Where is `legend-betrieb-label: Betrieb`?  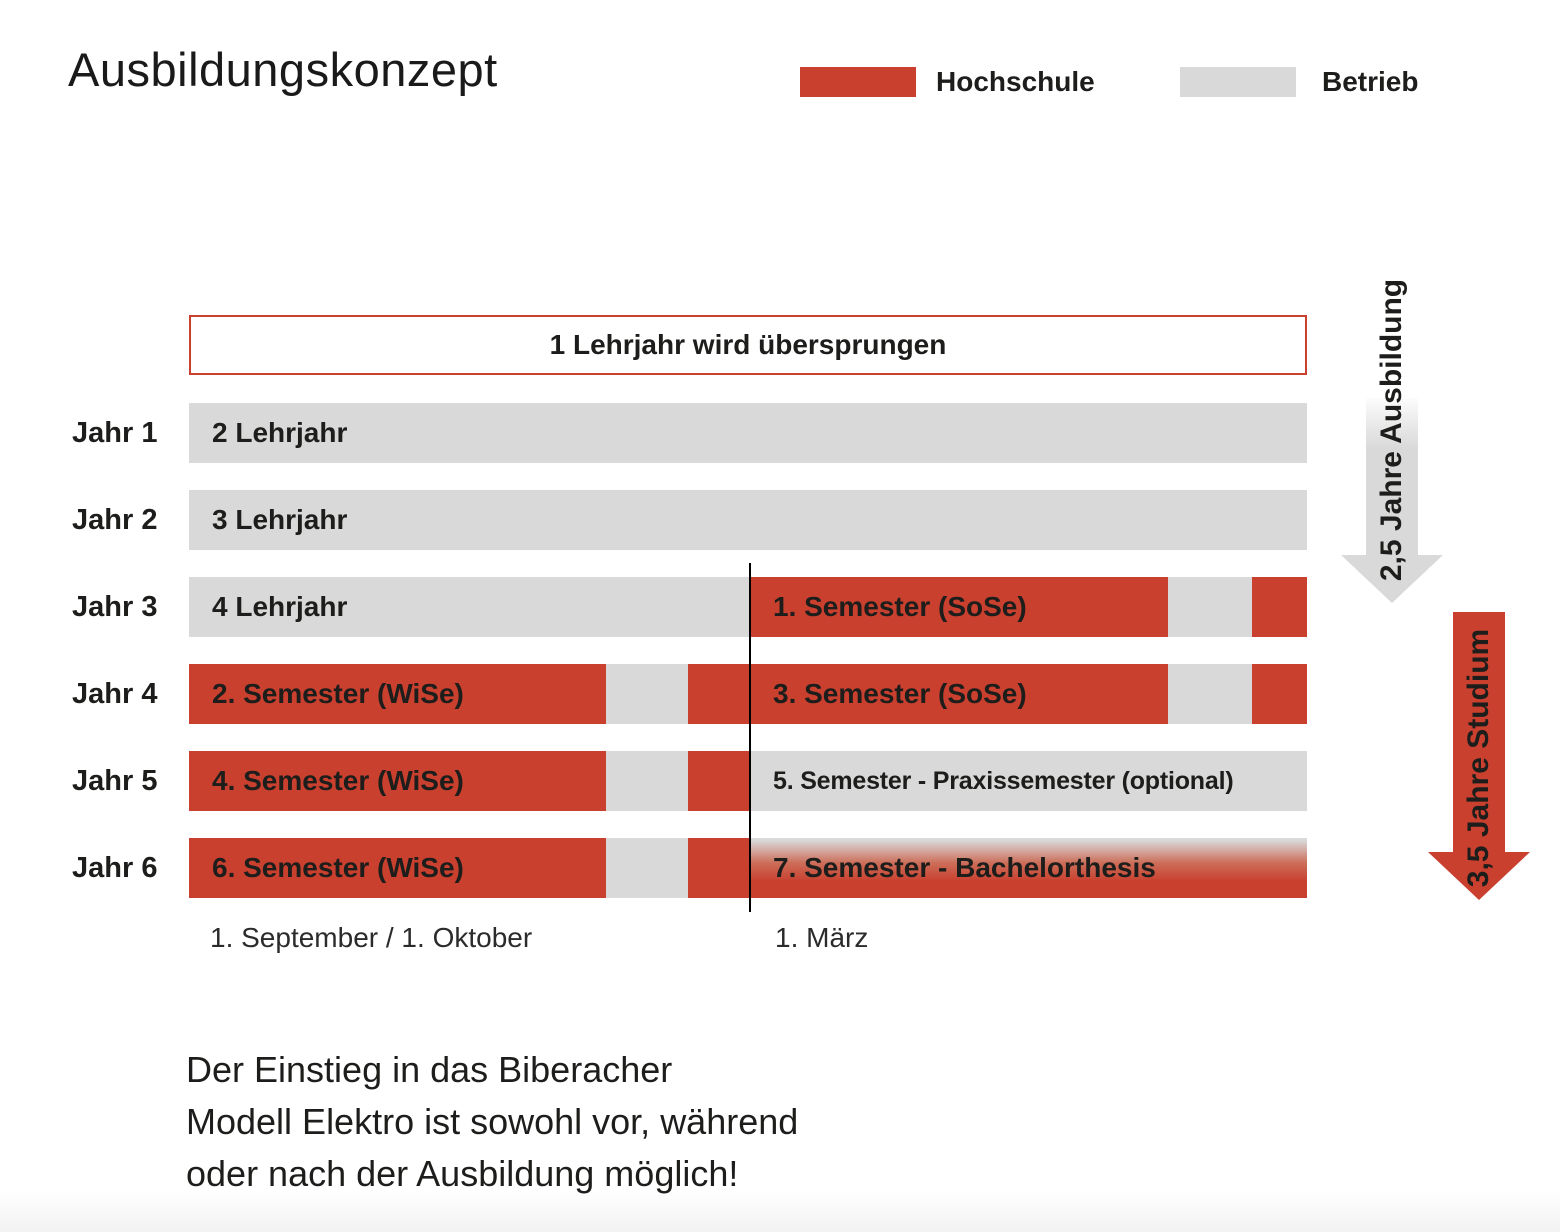
legend-betrieb-label: Betrieb is located at coordinates (1370, 81).